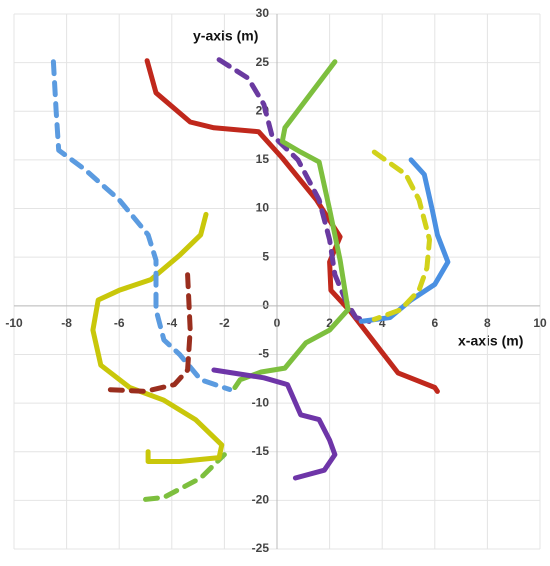 The image size is (550, 566). I want to click on x-tick-label: -6, so click(119, 323).